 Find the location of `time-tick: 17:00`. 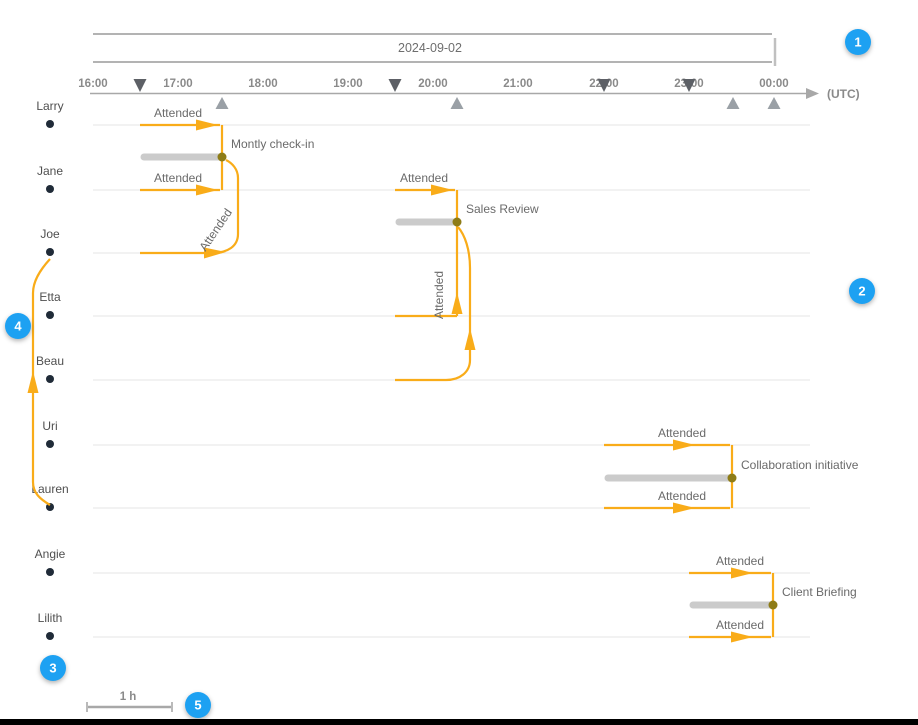

time-tick: 17:00 is located at coordinates (177, 84).